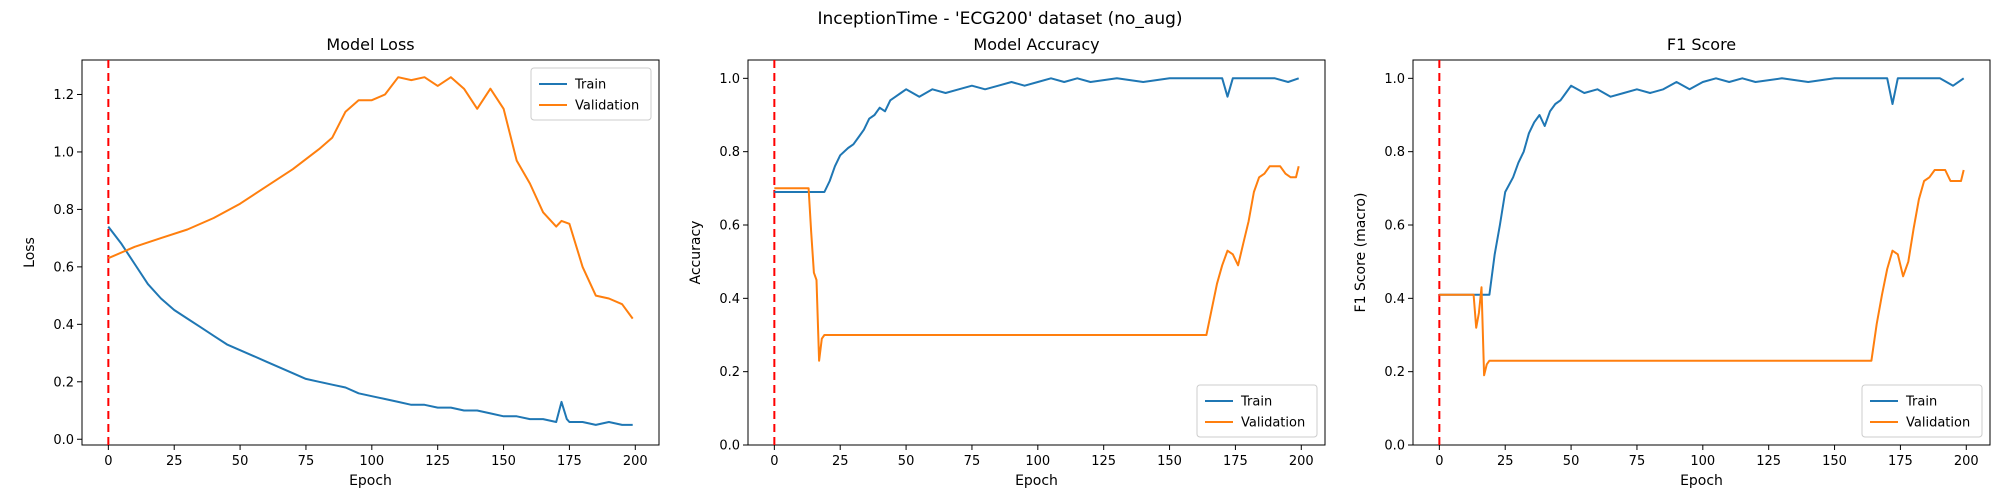 The width and height of the screenshot is (2000, 500). What do you see at coordinates (30, 252) in the screenshot?
I see `y-axis-label: Loss` at bounding box center [30, 252].